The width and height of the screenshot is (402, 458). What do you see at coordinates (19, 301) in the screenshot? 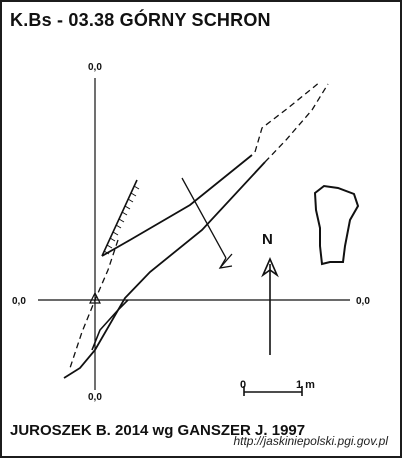
I see `axis-label-left: 0,0` at bounding box center [19, 301].